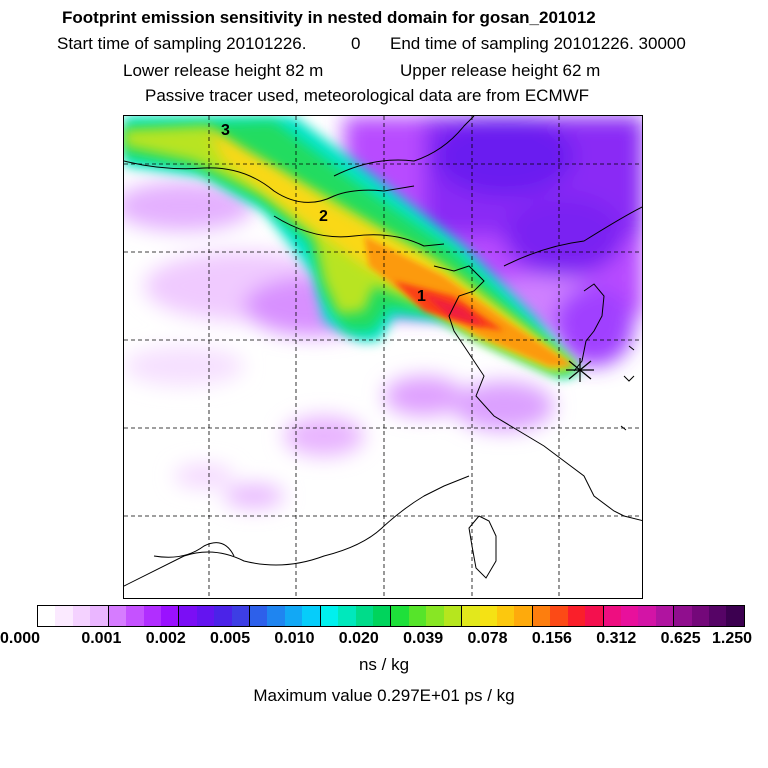 The image size is (768, 768). What do you see at coordinates (182, 43) in the screenshot?
I see `start-time-label: Start time of sampling 20101226.` at bounding box center [182, 43].